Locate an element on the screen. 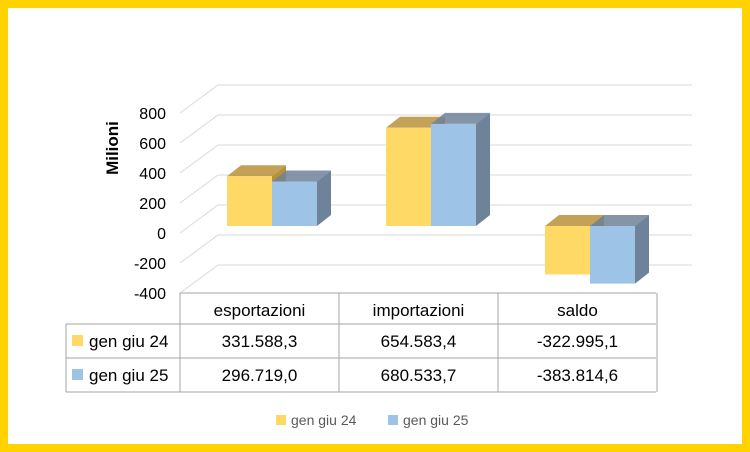  bar-gen-giu-25-importazioni is located at coordinates (460, 169).